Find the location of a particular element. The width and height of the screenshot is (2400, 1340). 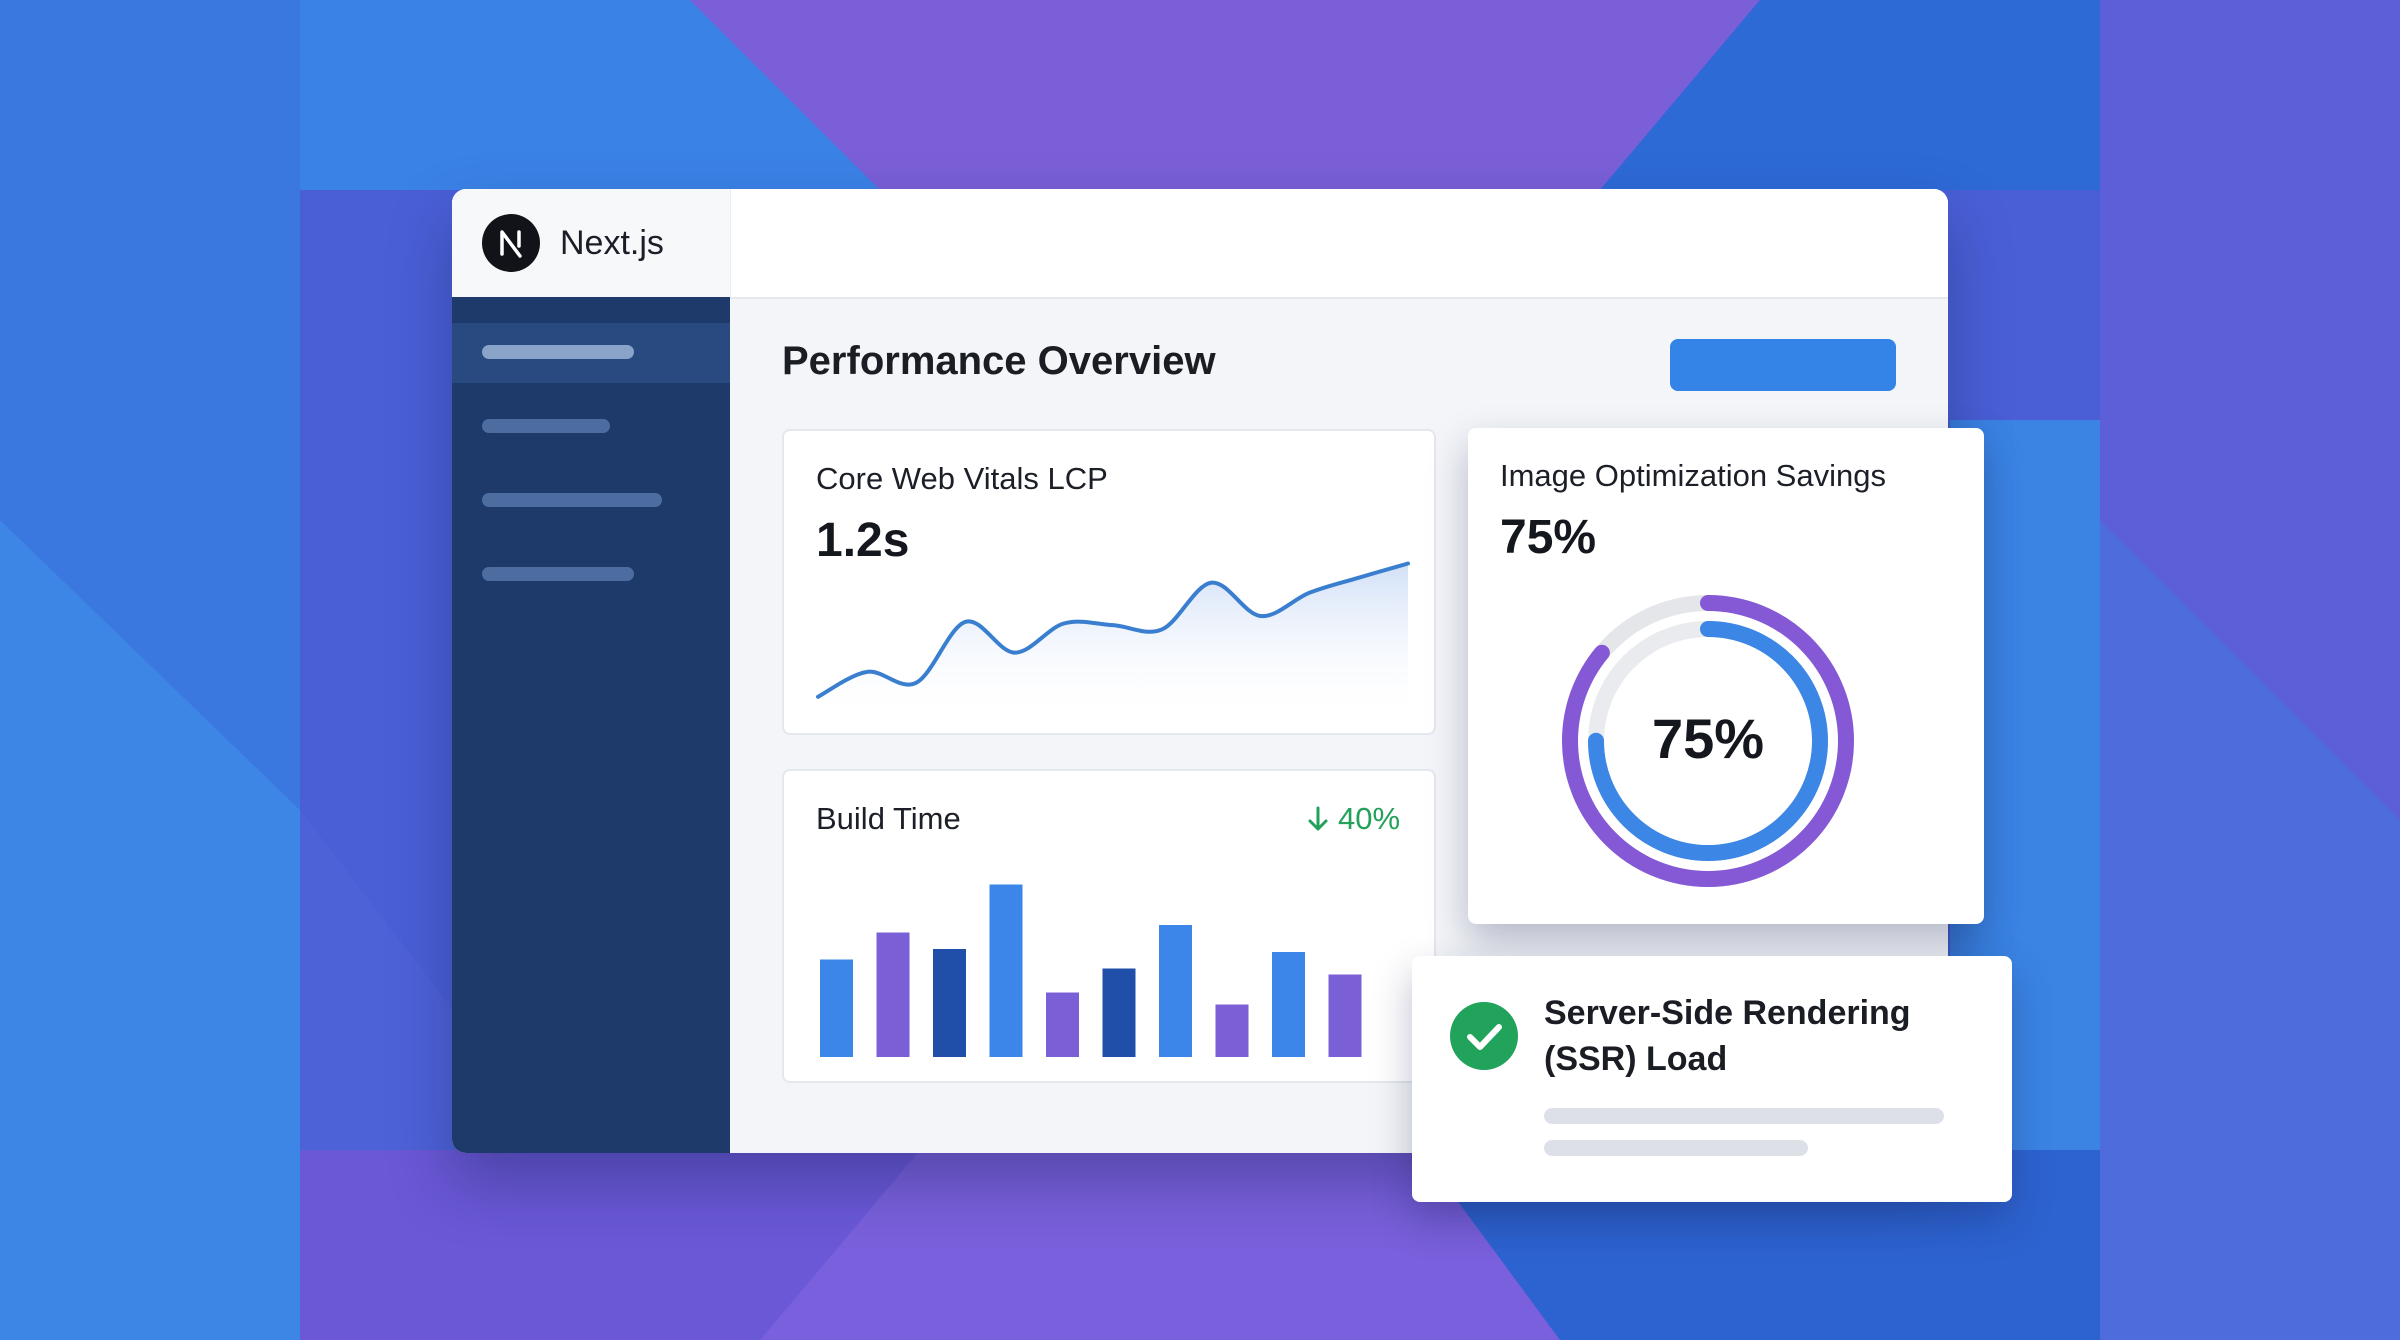

top-bar: Next.js is located at coordinates (1200, 244).